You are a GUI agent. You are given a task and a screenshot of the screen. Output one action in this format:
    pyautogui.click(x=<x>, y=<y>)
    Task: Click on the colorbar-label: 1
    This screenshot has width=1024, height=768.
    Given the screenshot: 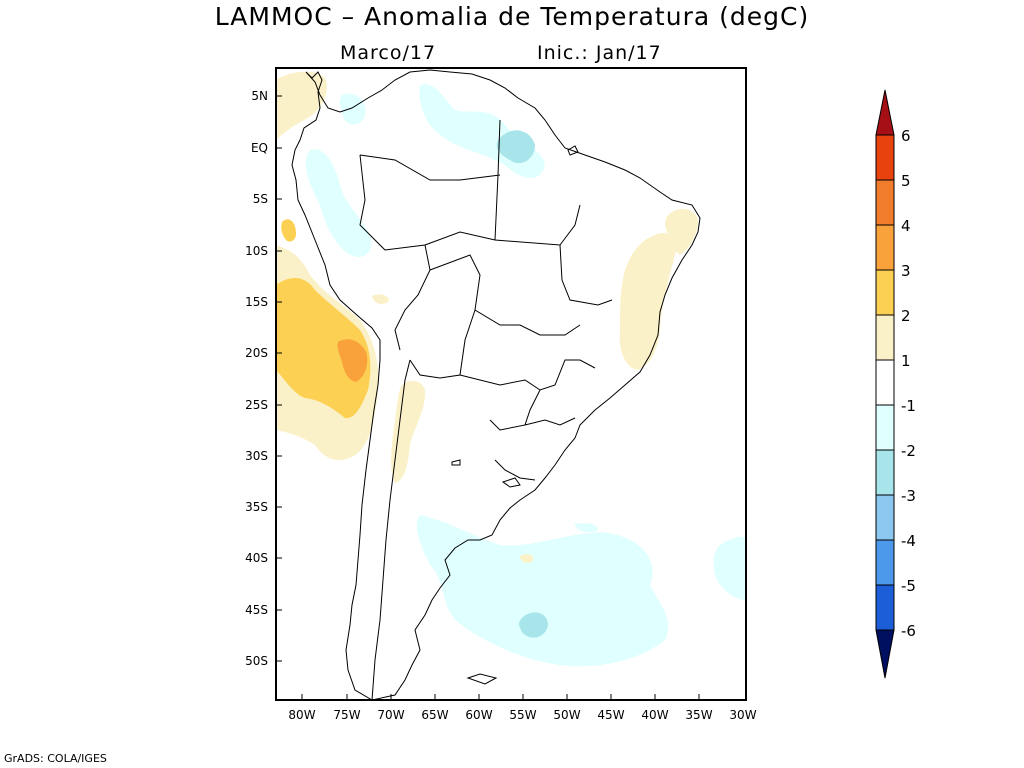 What is the action you would take?
    pyautogui.click(x=906, y=361)
    